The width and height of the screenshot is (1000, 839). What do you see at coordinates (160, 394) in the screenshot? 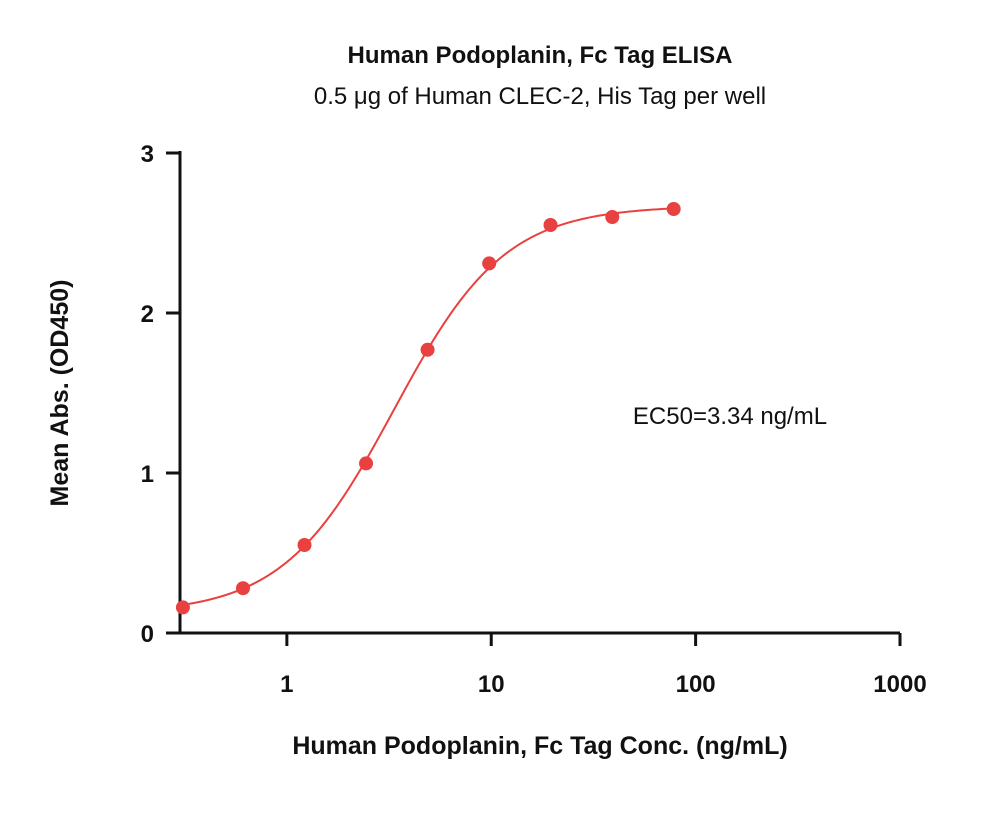
I see `y-axis-ticks: 0 1 2 3` at bounding box center [160, 394].